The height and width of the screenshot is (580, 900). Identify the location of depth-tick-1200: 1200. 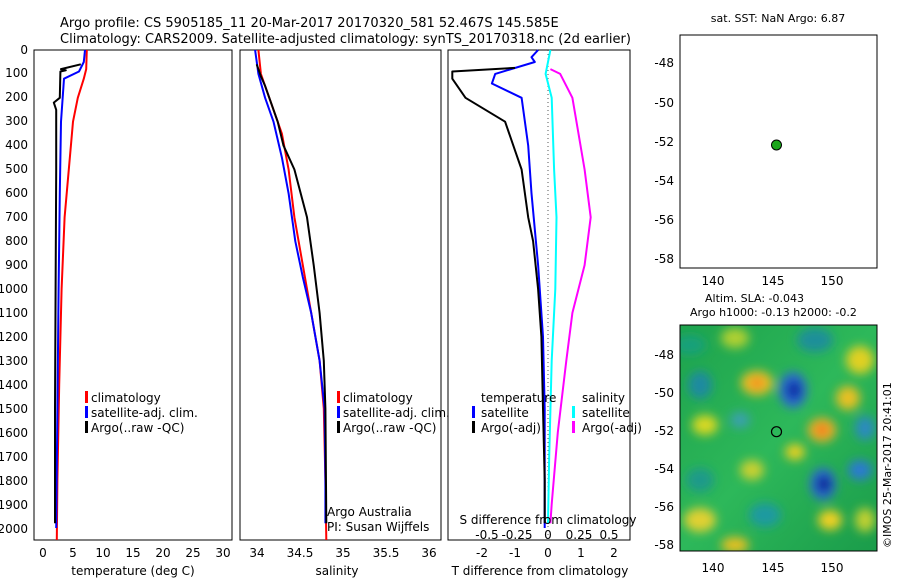
(14, 337).